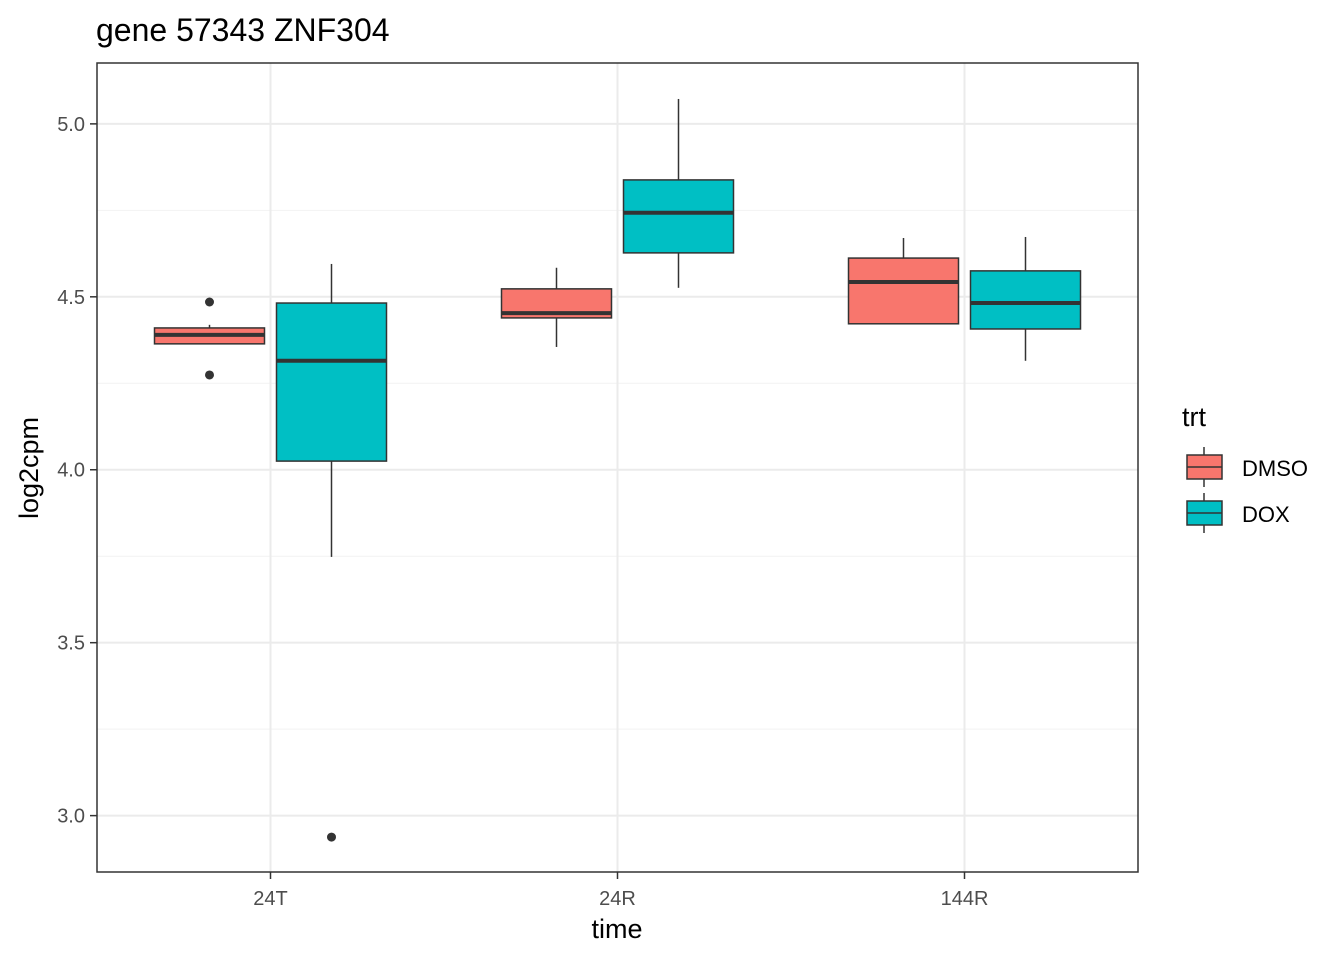 The height and width of the screenshot is (960, 1344). I want to click on legend-title: trt, so click(1194, 417).